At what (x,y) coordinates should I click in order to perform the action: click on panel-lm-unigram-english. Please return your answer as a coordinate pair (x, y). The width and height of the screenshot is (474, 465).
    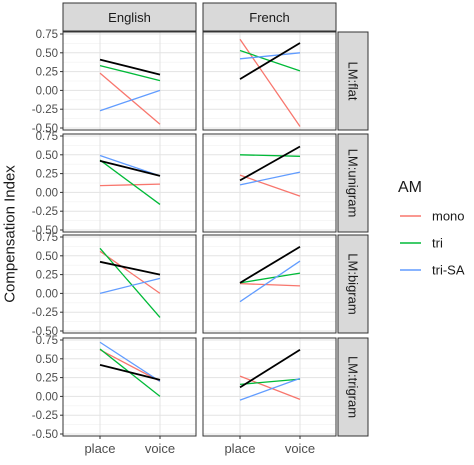
    Looking at the image, I should click on (129, 183).